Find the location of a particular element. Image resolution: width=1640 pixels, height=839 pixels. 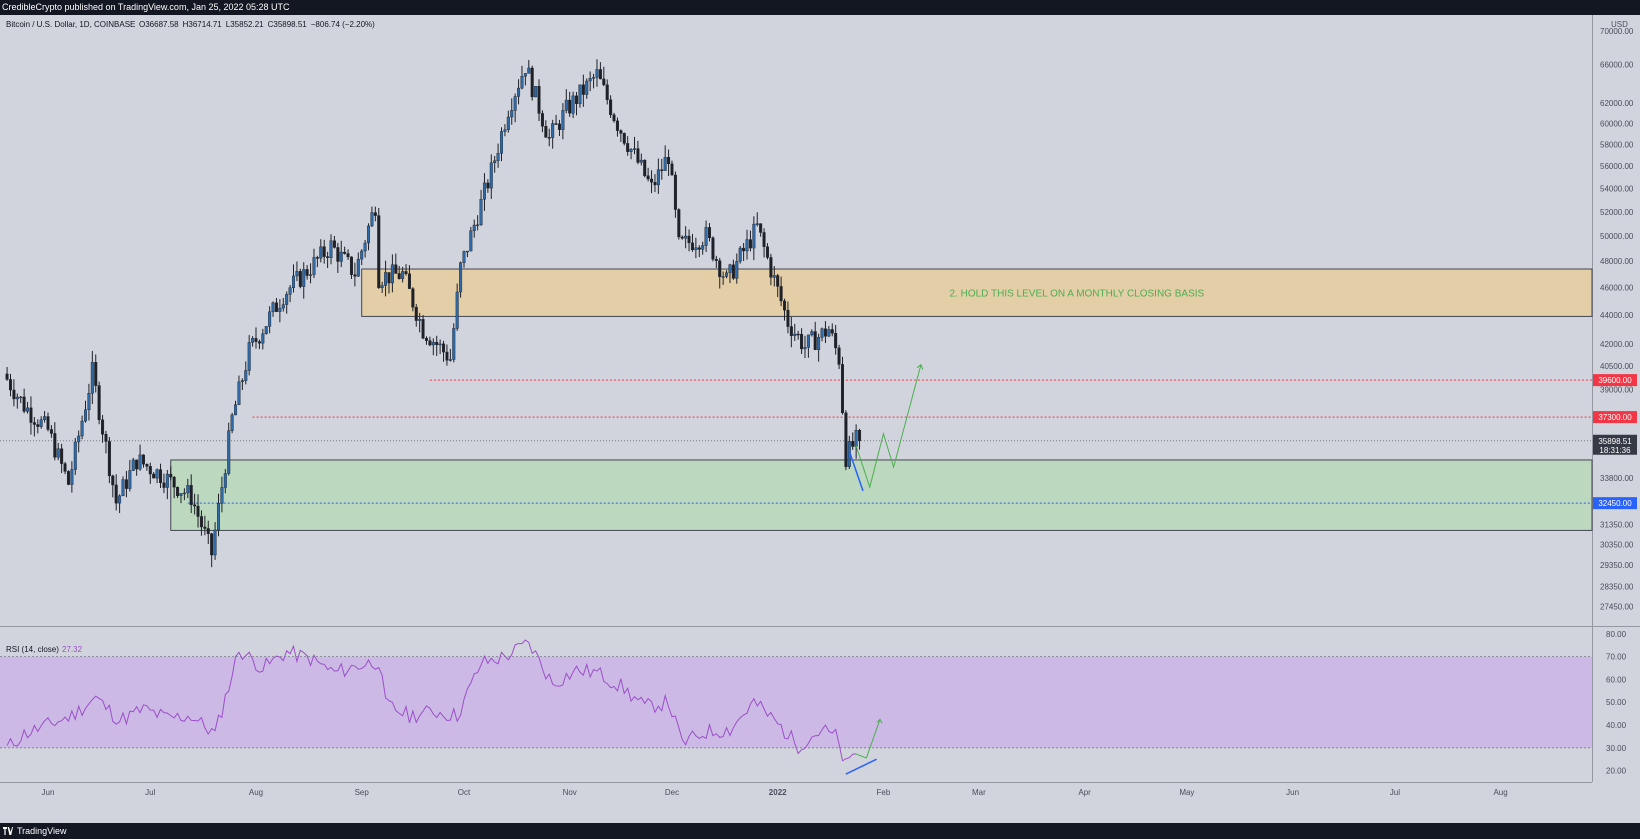

time-tick-label: Dec is located at coordinates (672, 792).